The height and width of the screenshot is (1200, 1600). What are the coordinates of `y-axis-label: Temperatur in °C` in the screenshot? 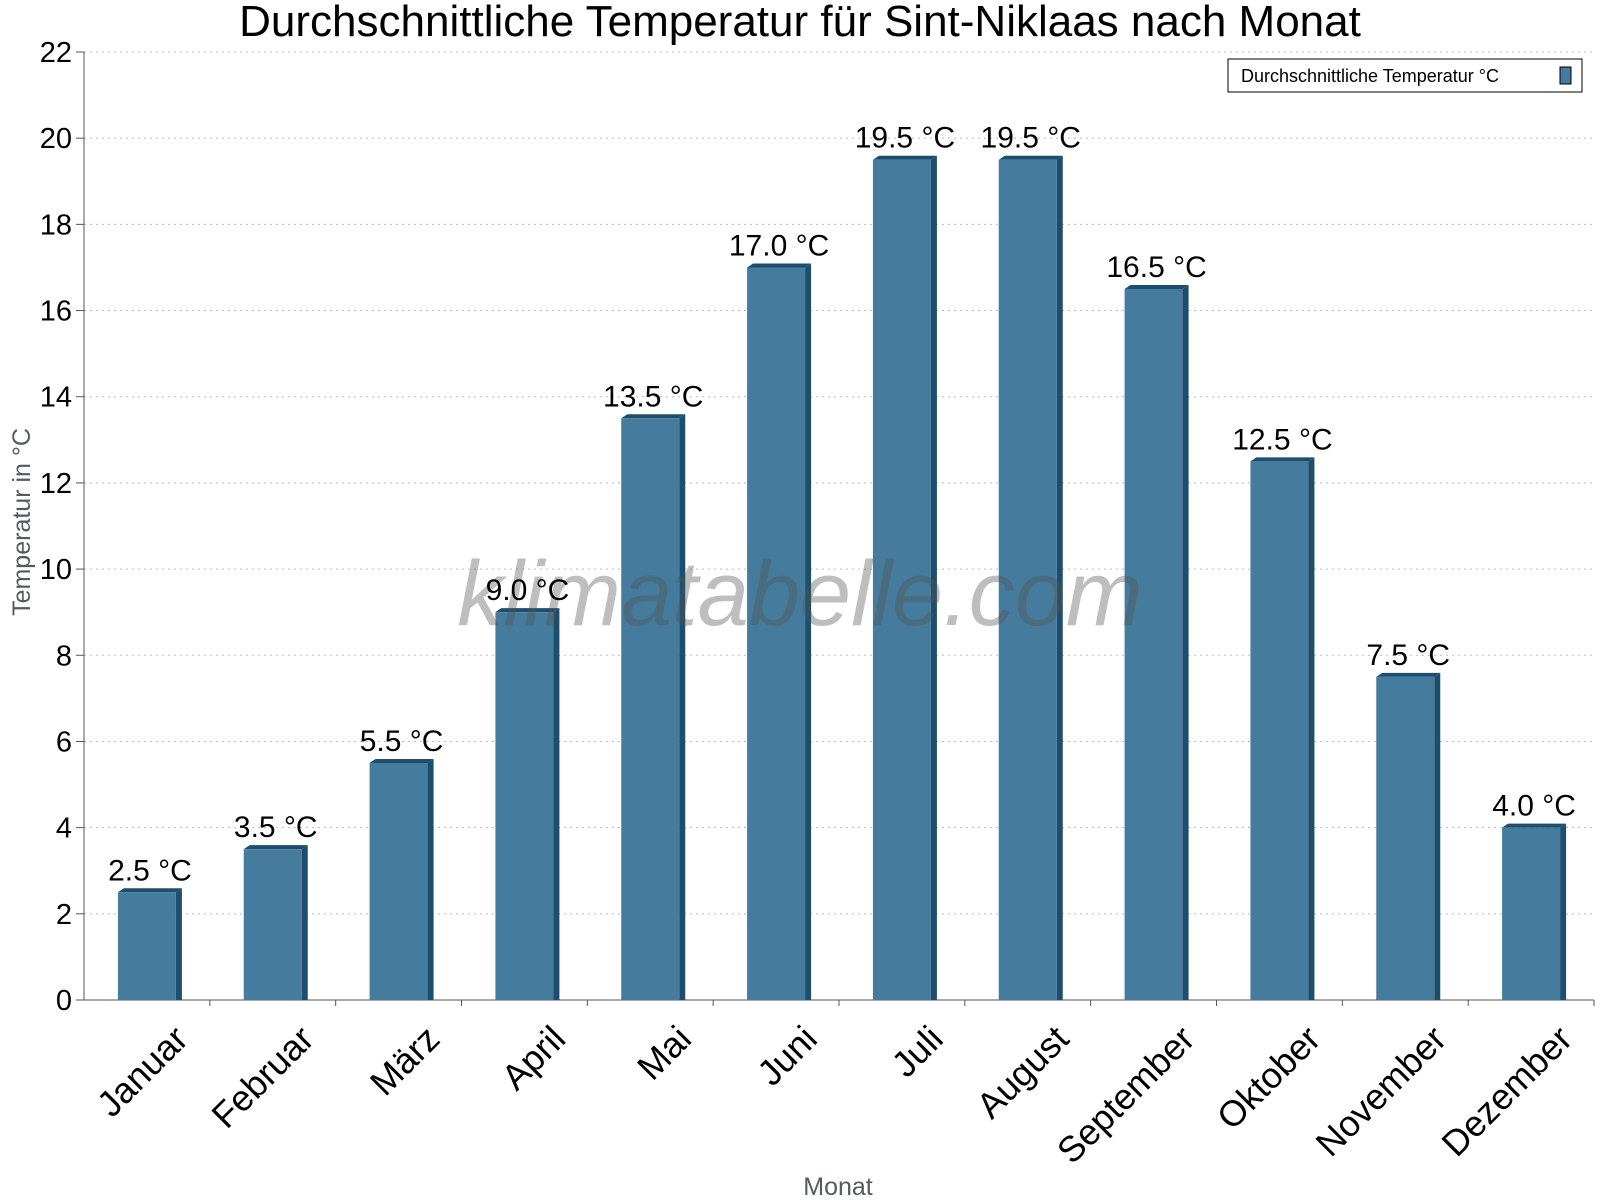 It's located at (22, 522).